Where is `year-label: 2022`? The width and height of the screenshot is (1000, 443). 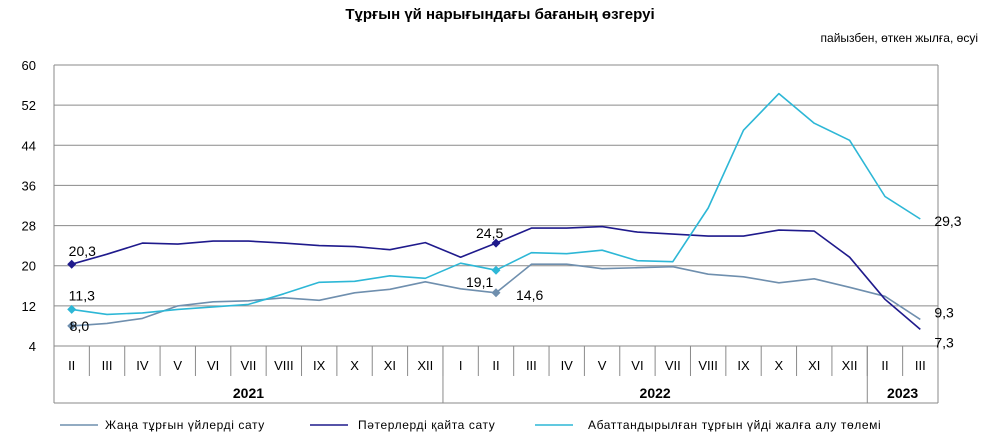
year-label: 2022 is located at coordinates (655, 393).